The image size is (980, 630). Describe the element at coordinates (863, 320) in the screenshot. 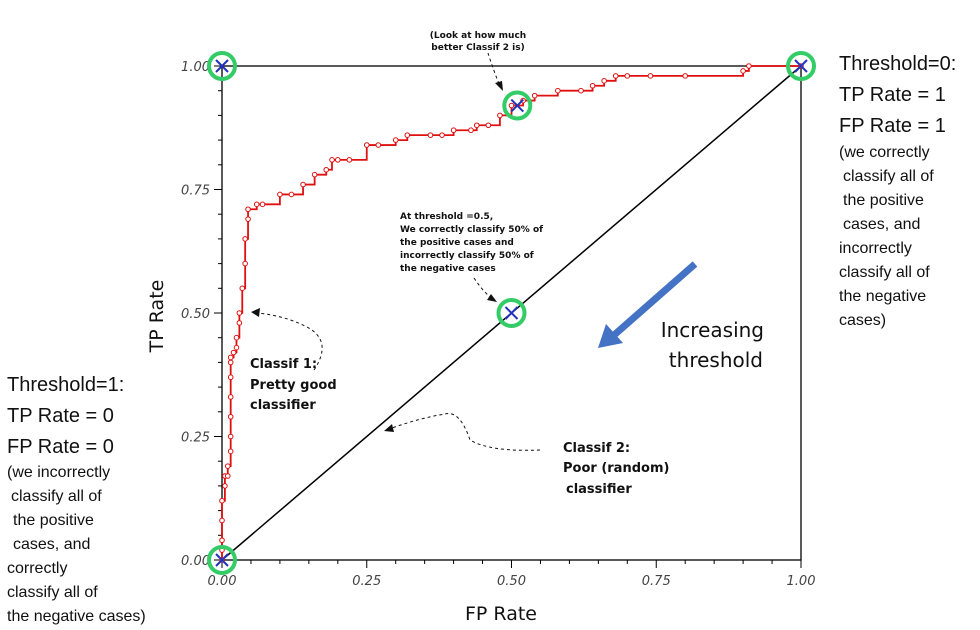

I see `threshold0-note-8: cases)` at that location.